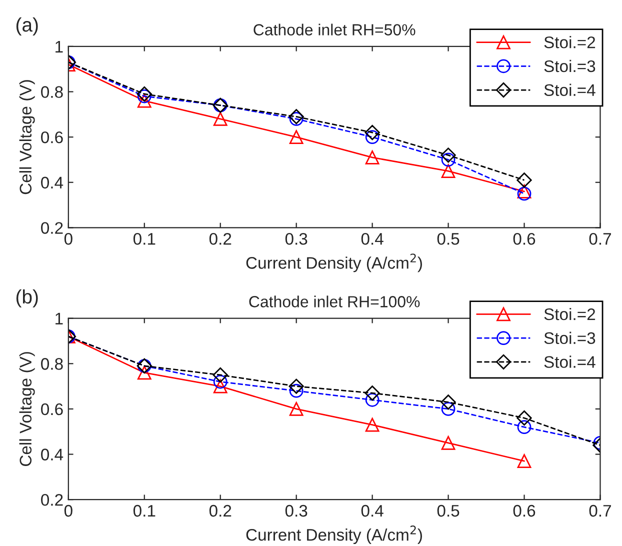 Image resolution: width=622 pixels, height=546 pixels. Describe the element at coordinates (27, 26) in the screenshot. I see `text: (a)` at that location.